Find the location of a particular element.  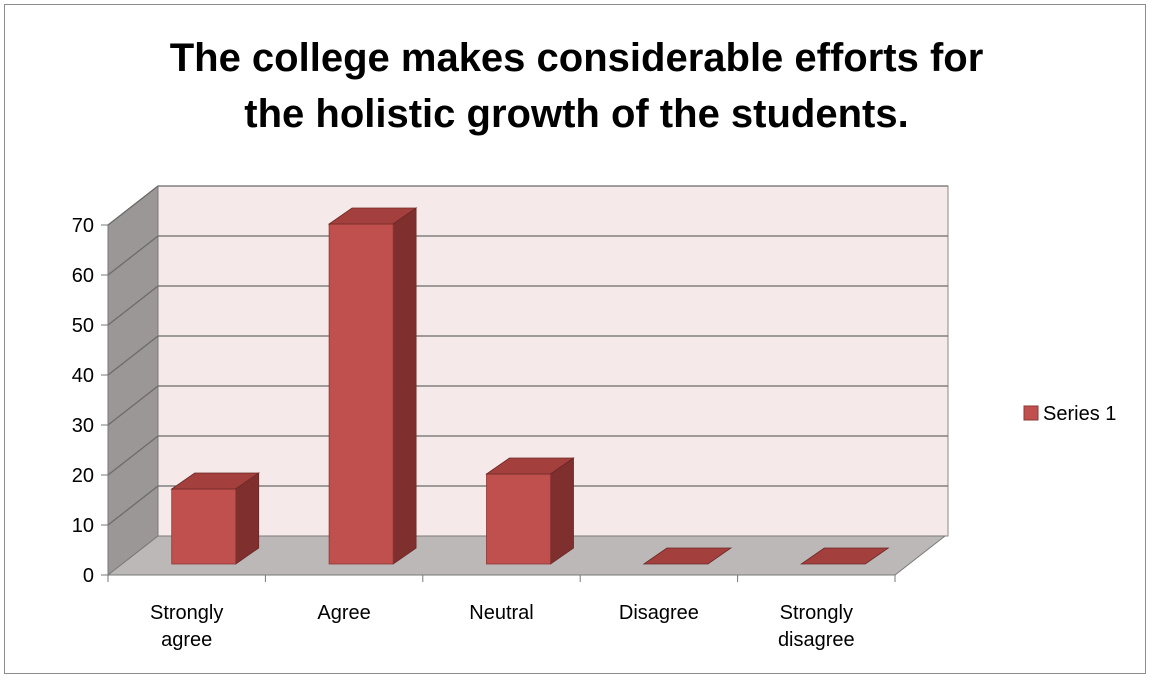

y-tick-label: 70 is located at coordinates (83, 226).